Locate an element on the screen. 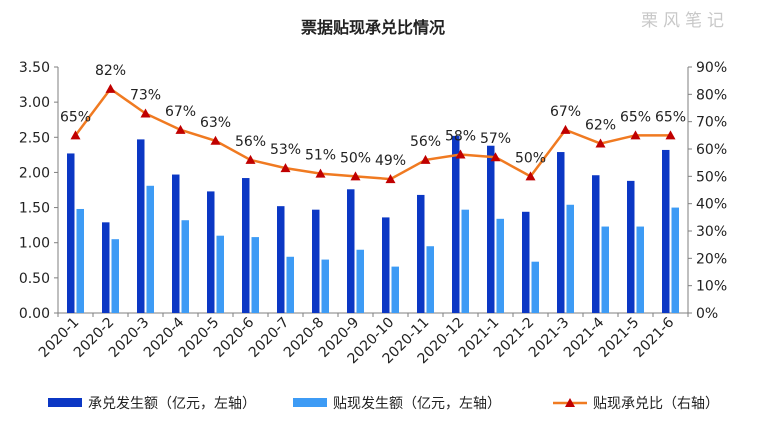  legend-label: 贴现承兑比（右轴） is located at coordinates (656, 404).